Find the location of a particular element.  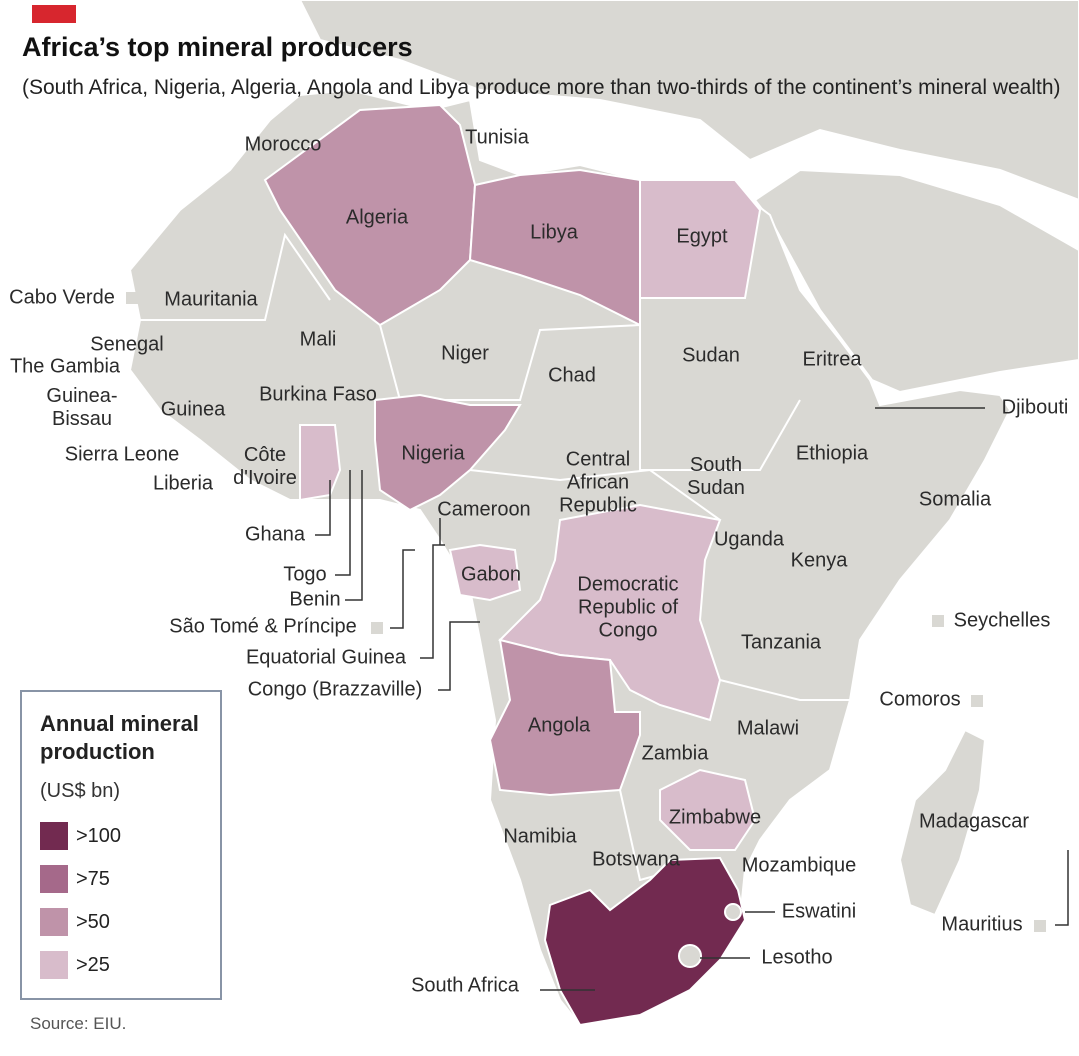

country-label: Equatorial Guinea is located at coordinates (326, 657).